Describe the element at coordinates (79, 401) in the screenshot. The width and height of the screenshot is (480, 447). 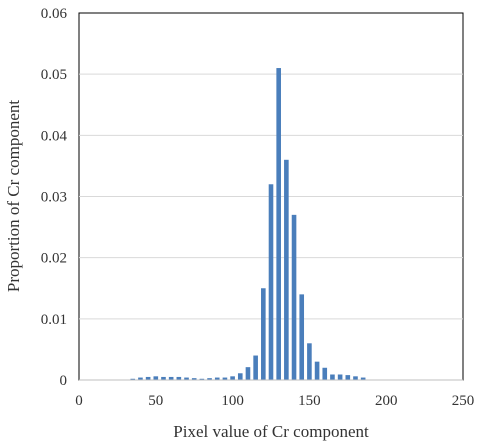
I see `x-tick-label: 0` at that location.